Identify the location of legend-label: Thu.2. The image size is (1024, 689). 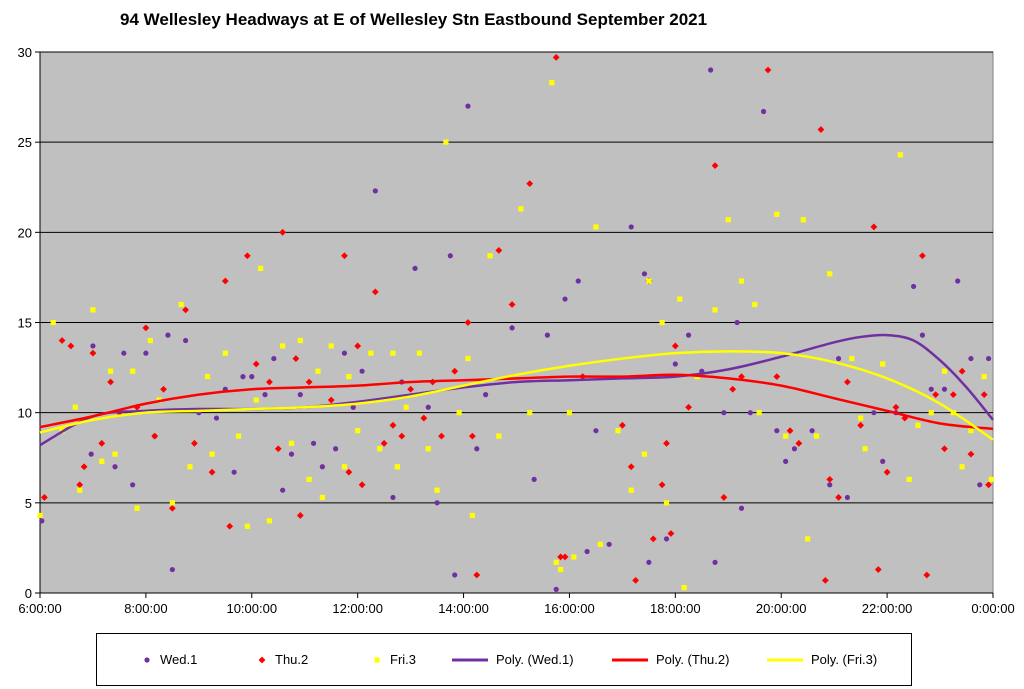
(292, 659).